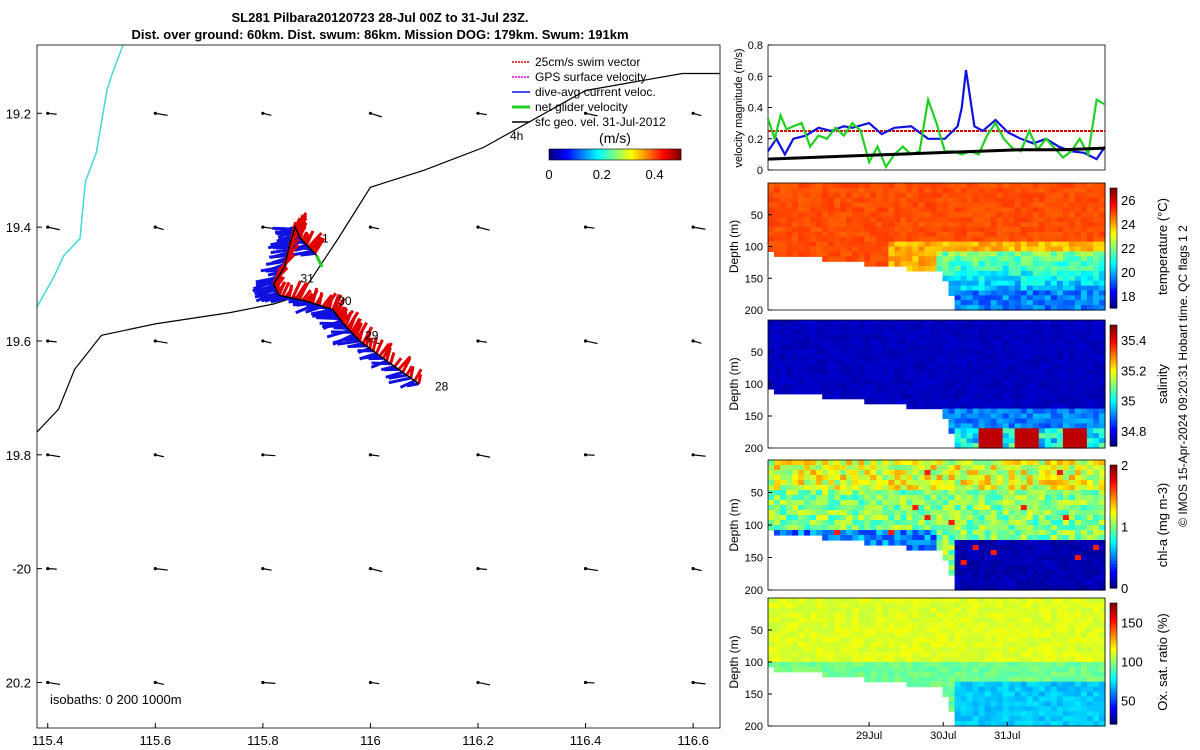 This screenshot has width=1200, height=750. Describe the element at coordinates (345, 301) in the screenshot. I see `day-label: 30` at that location.